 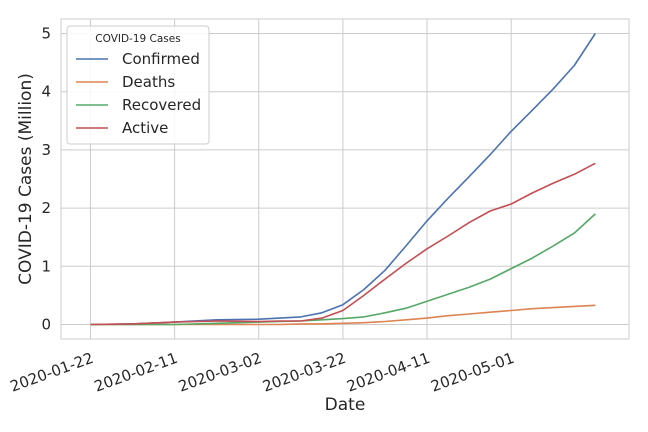 I want to click on y-tick-labels: 0 1 2 3 4 5, so click(x=46, y=179).